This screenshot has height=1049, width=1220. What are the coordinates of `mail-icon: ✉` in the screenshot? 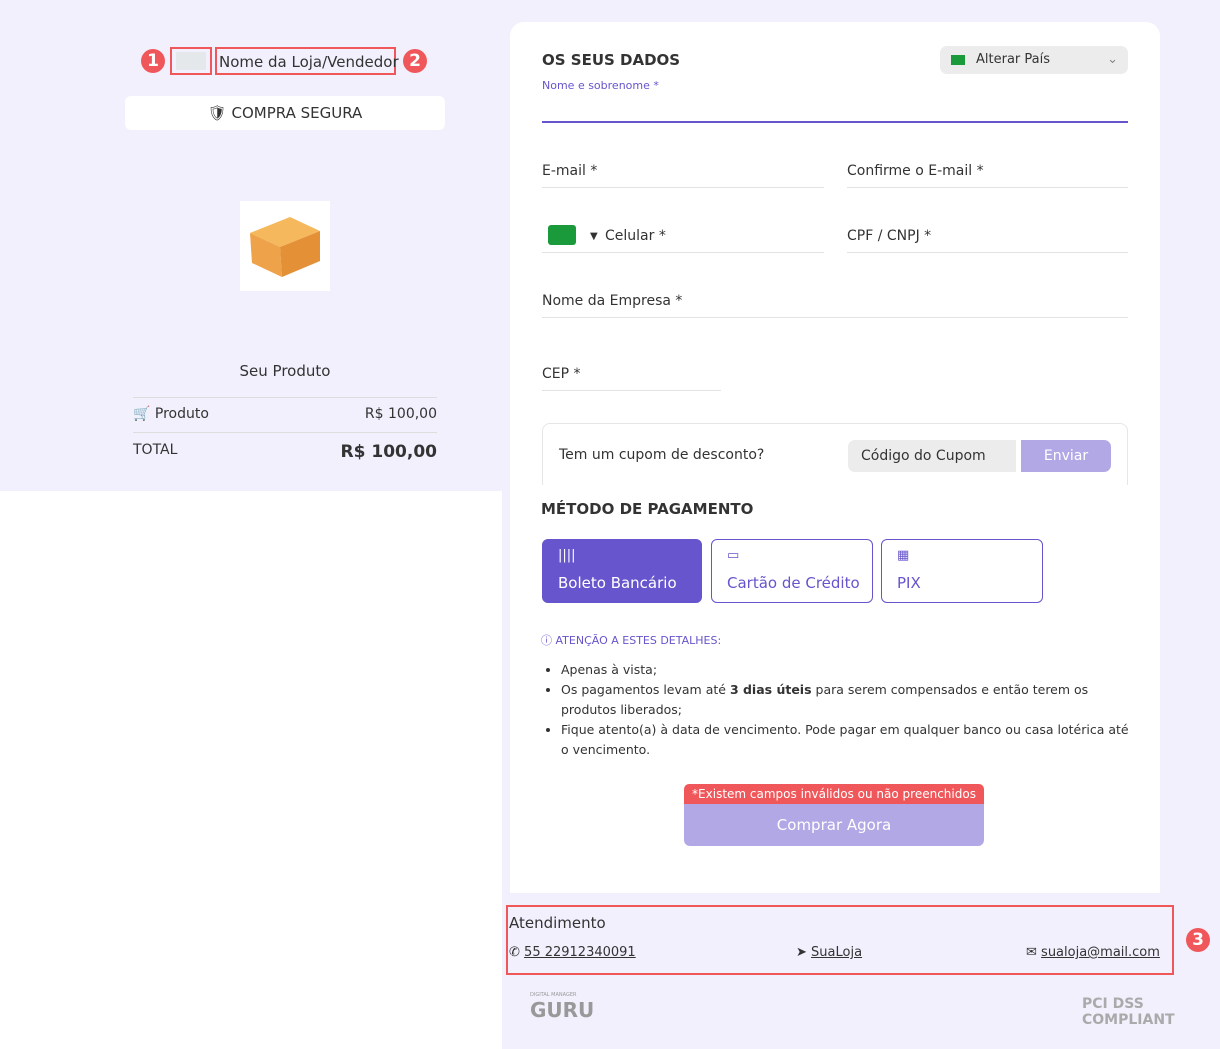 It's located at (1031, 952).